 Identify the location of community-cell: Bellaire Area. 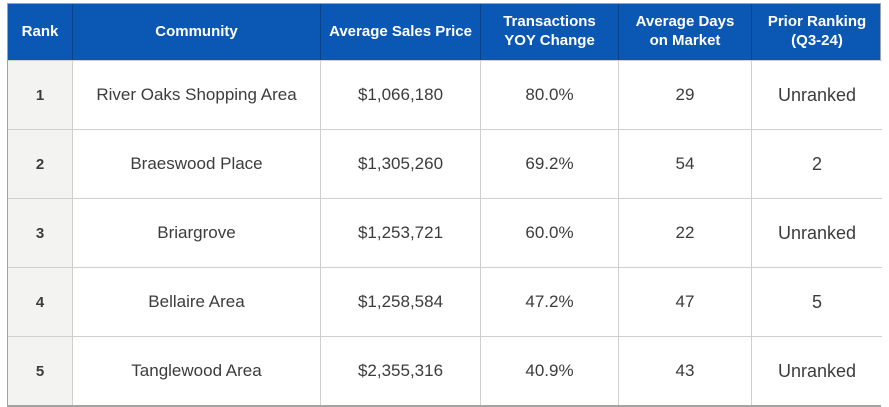
(197, 301).